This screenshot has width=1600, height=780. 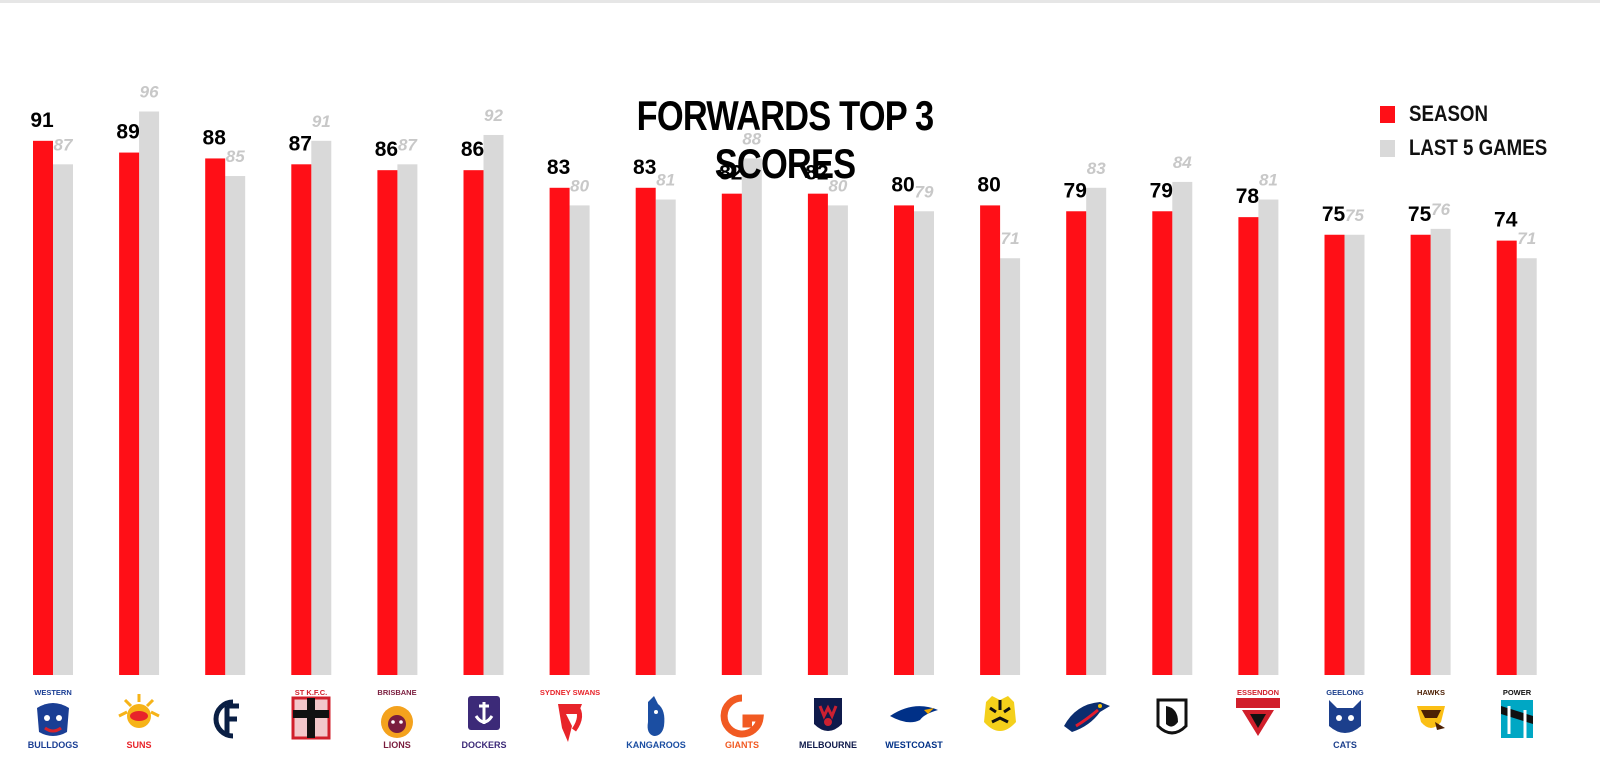 I want to click on logo-wordmark-bottom: LIONS, so click(x=398, y=745).